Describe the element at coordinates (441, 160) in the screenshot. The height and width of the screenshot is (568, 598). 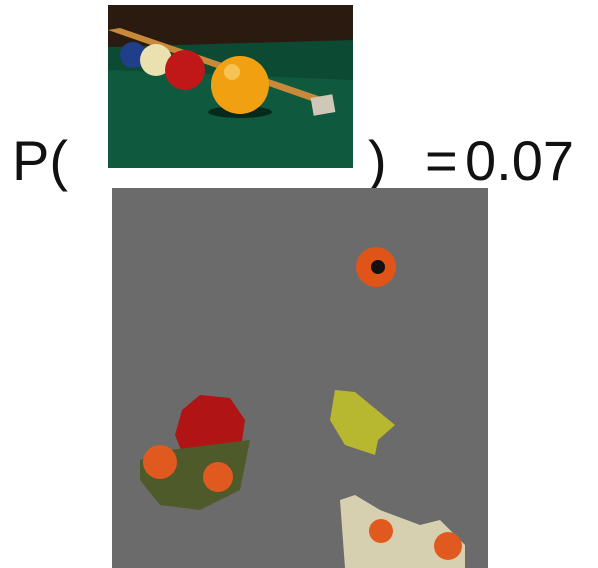
I see `formula-equals: =` at that location.